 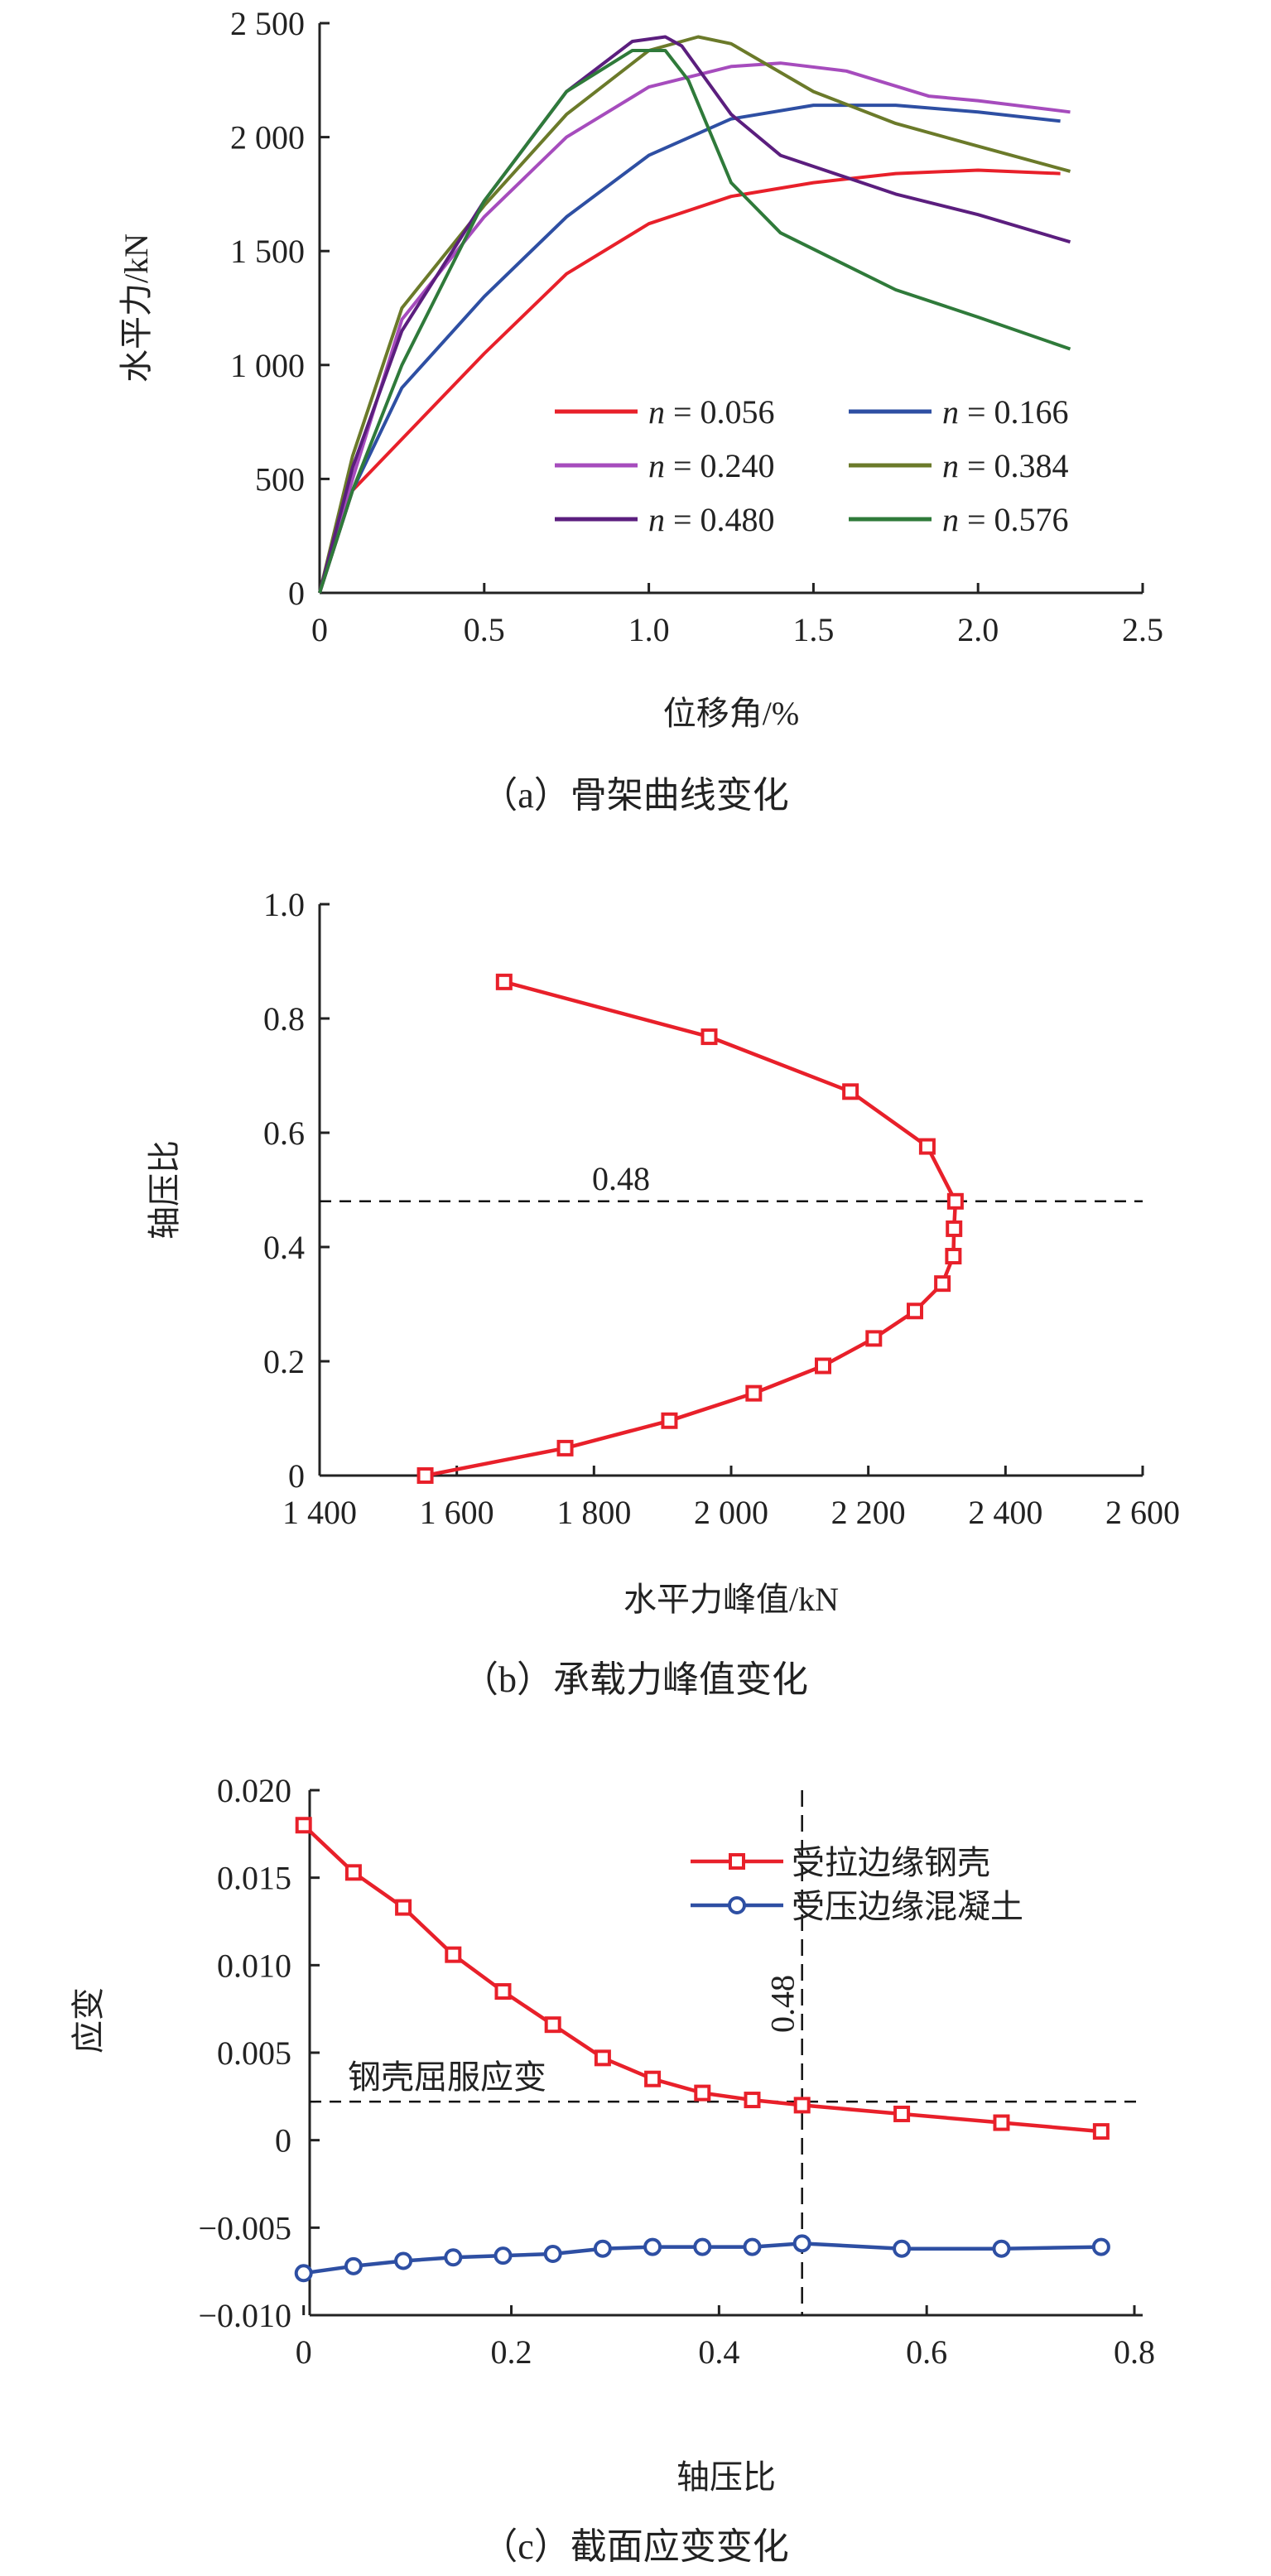 What do you see at coordinates (720, 412) in the screenshot?
I see `legend-n-value: = 0.056` at bounding box center [720, 412].